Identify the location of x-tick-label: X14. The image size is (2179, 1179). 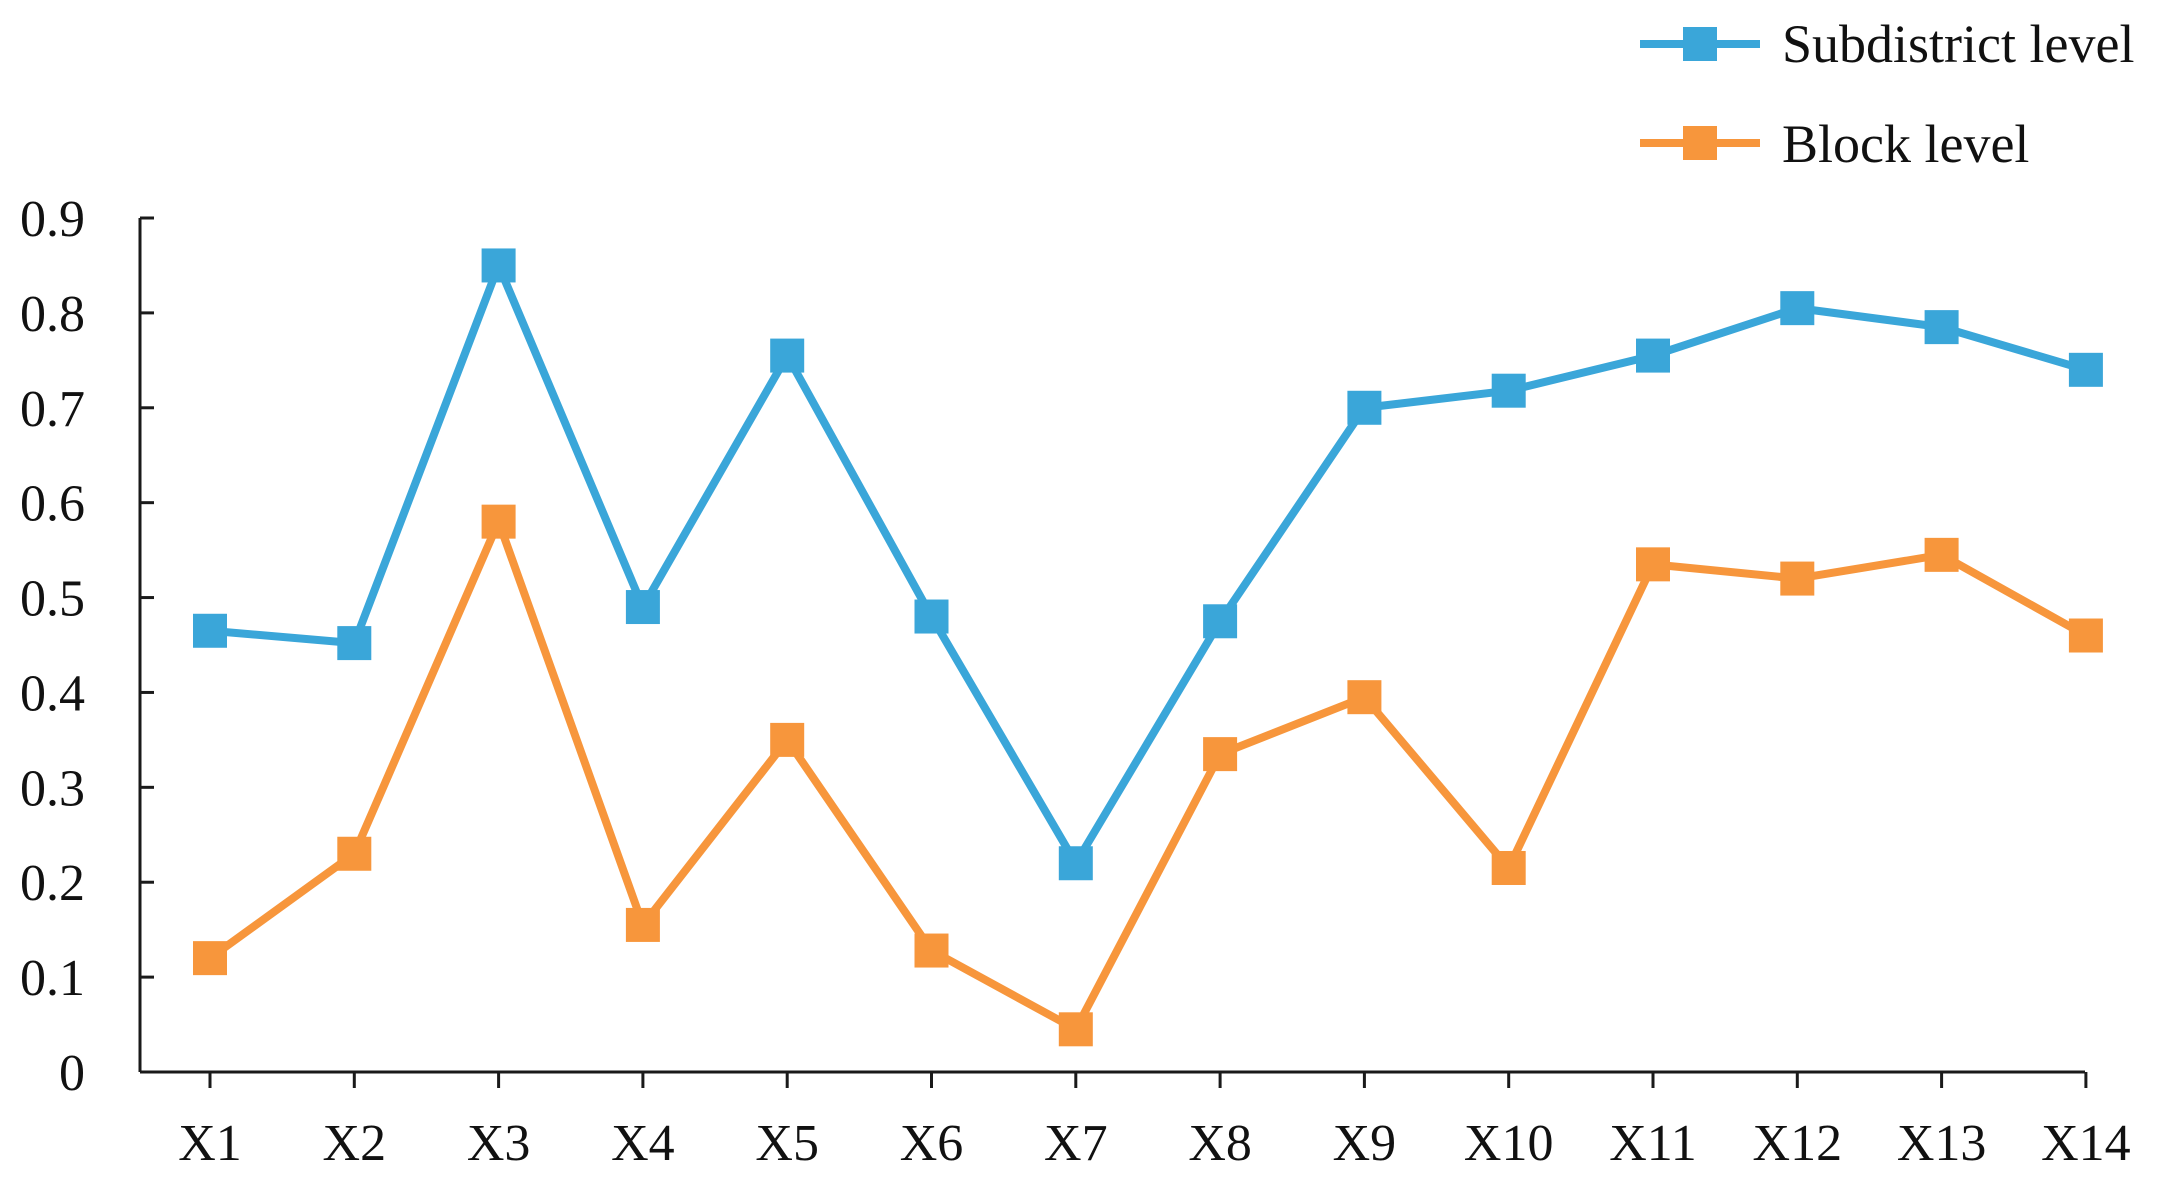
(2086, 1143).